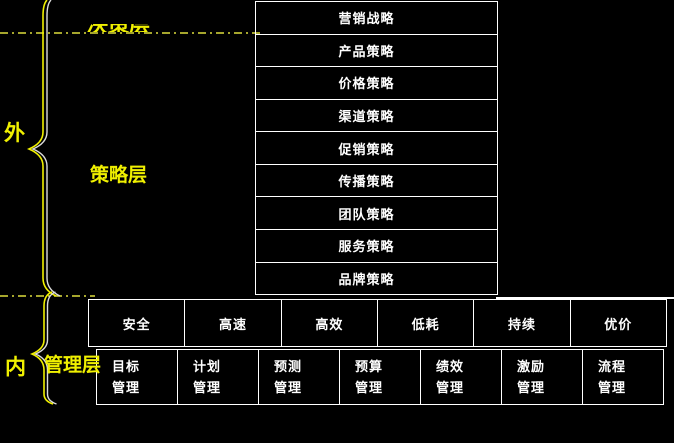 The width and height of the screenshot is (674, 443). I want to click on principle-box: 安全, so click(136, 323).